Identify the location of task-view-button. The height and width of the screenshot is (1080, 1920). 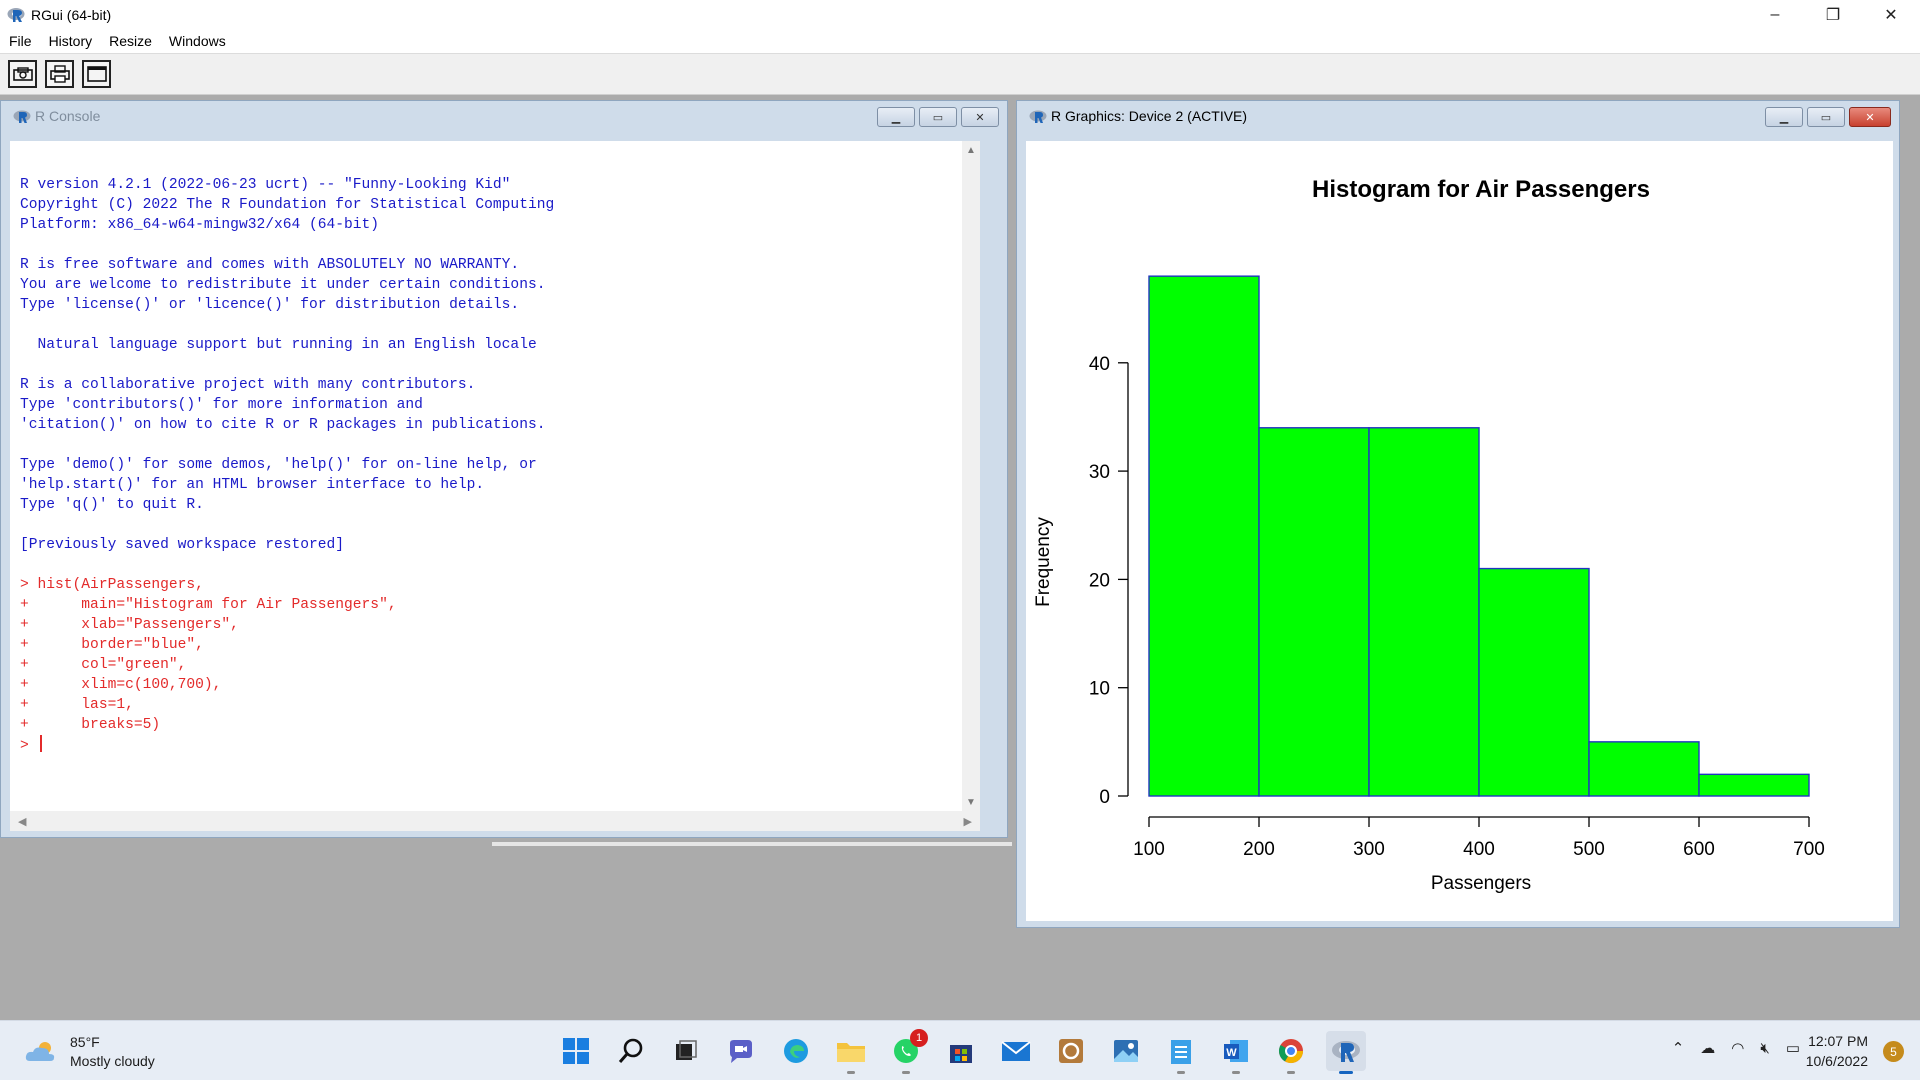
(686, 1051).